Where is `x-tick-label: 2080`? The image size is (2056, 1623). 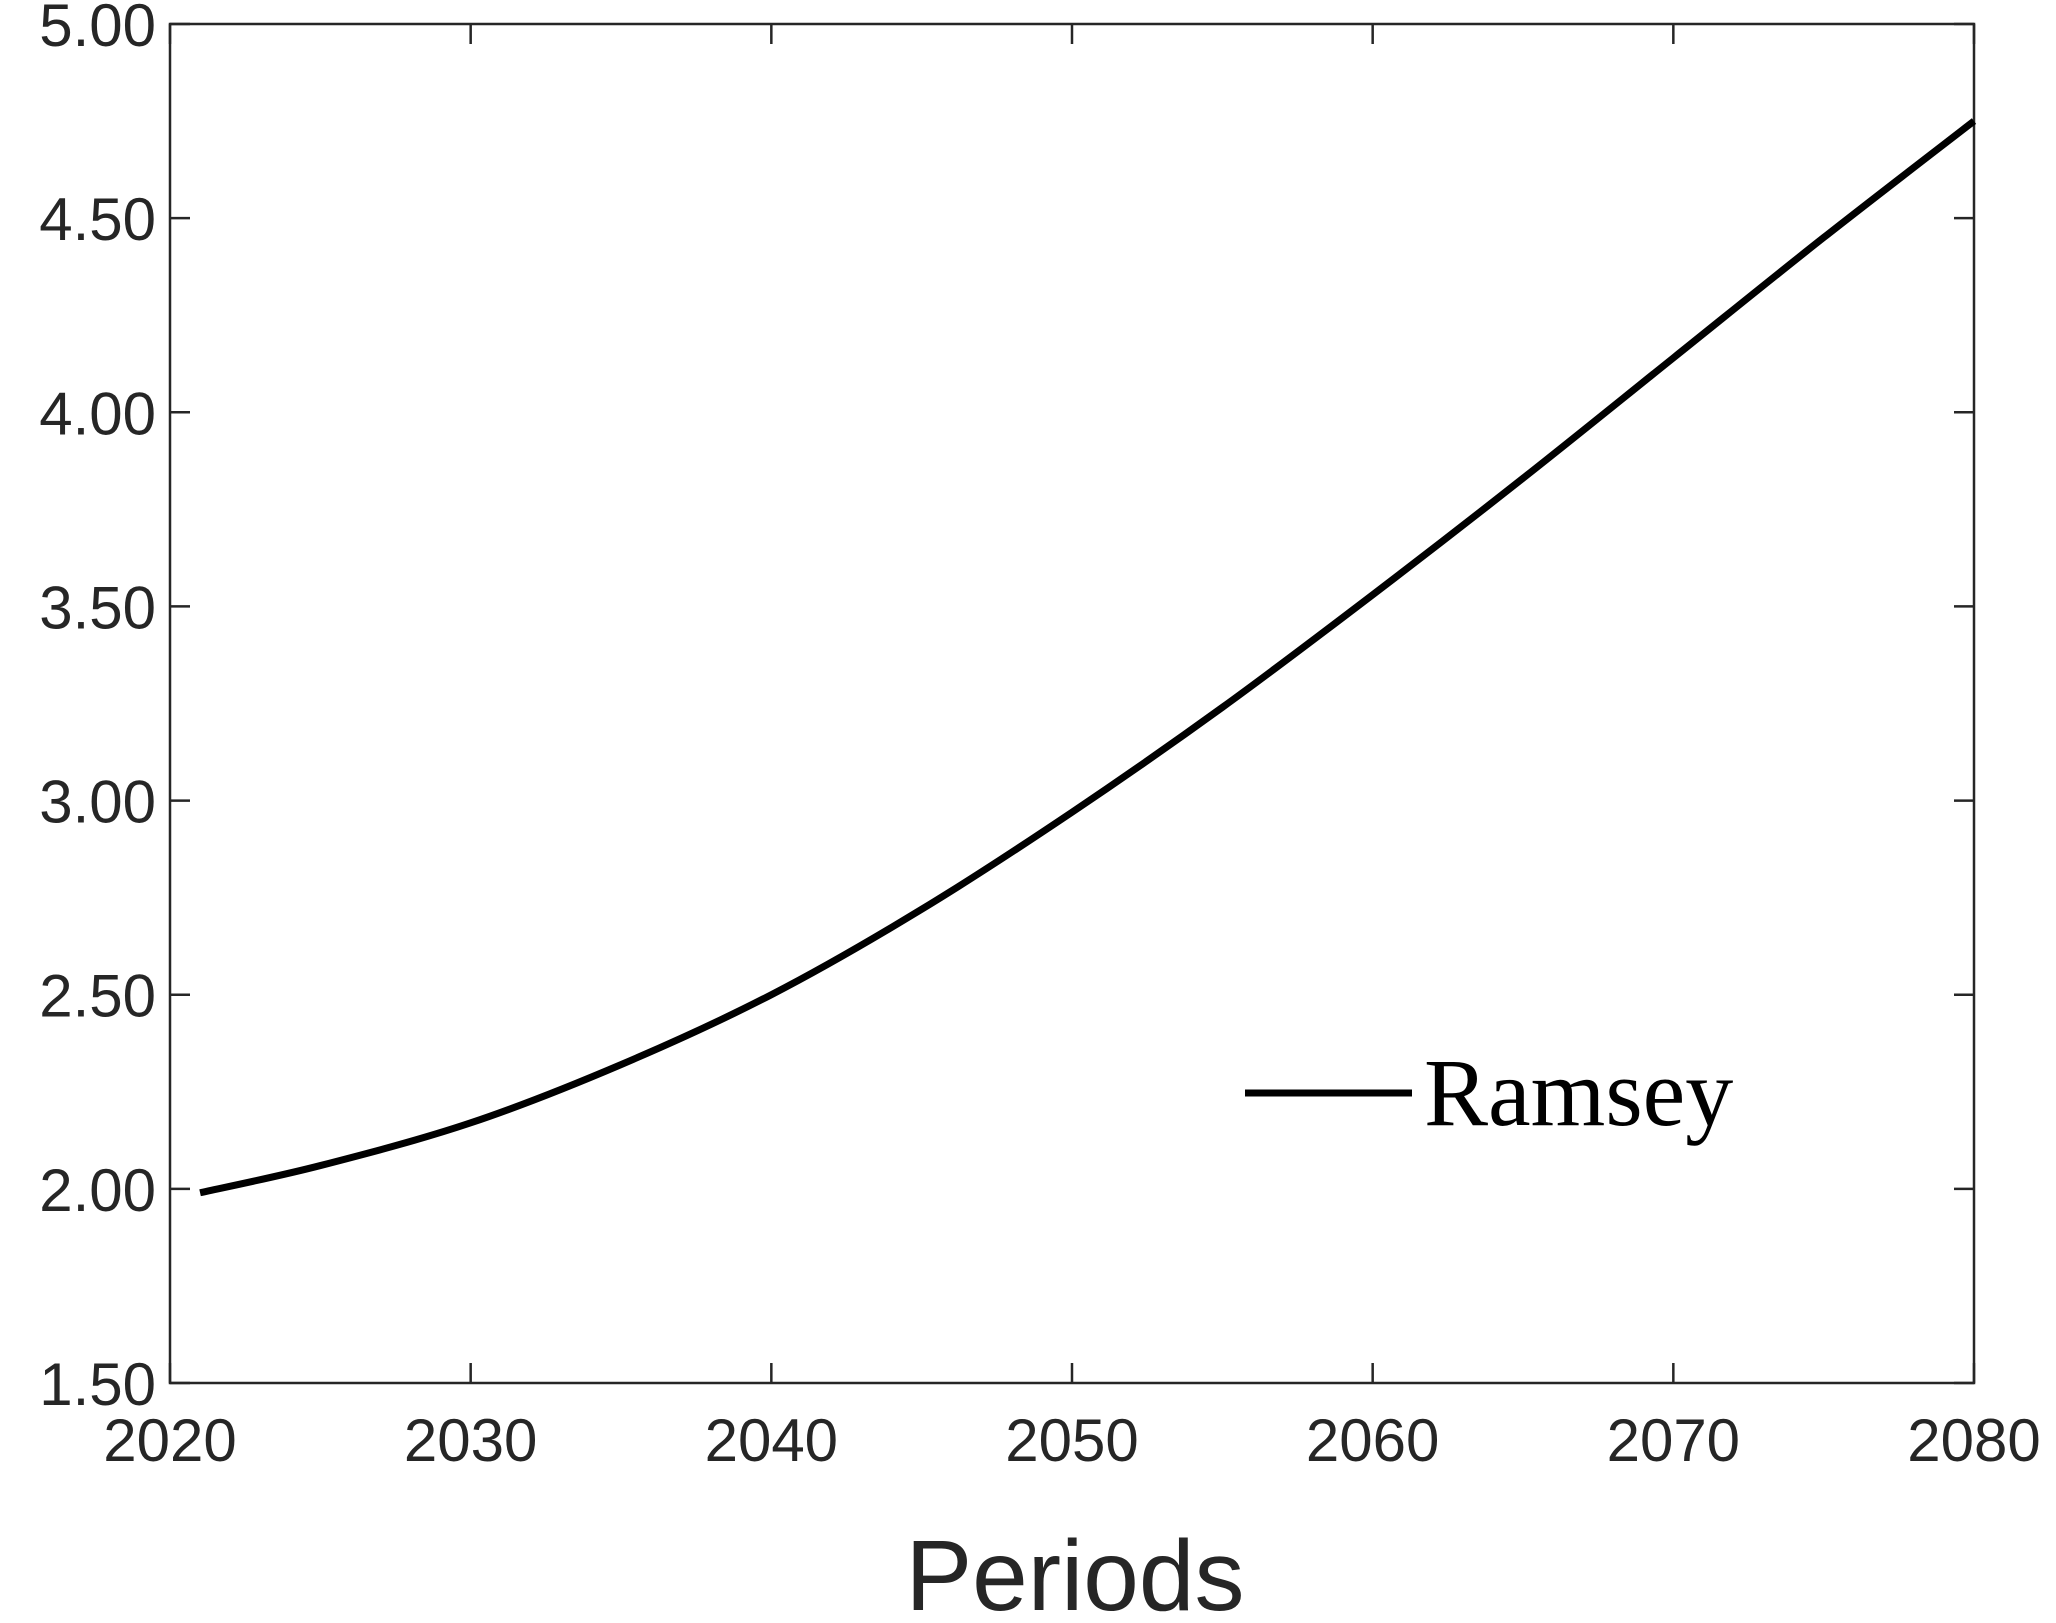 x-tick-label: 2080 is located at coordinates (1973, 1440).